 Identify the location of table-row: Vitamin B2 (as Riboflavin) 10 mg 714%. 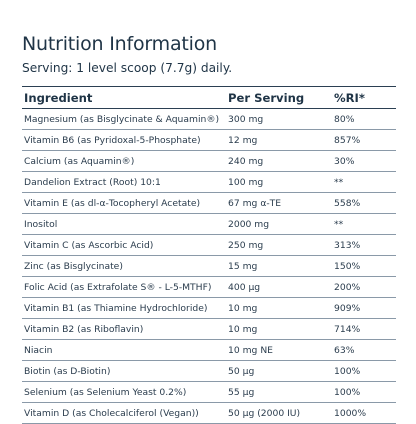
(209, 329).